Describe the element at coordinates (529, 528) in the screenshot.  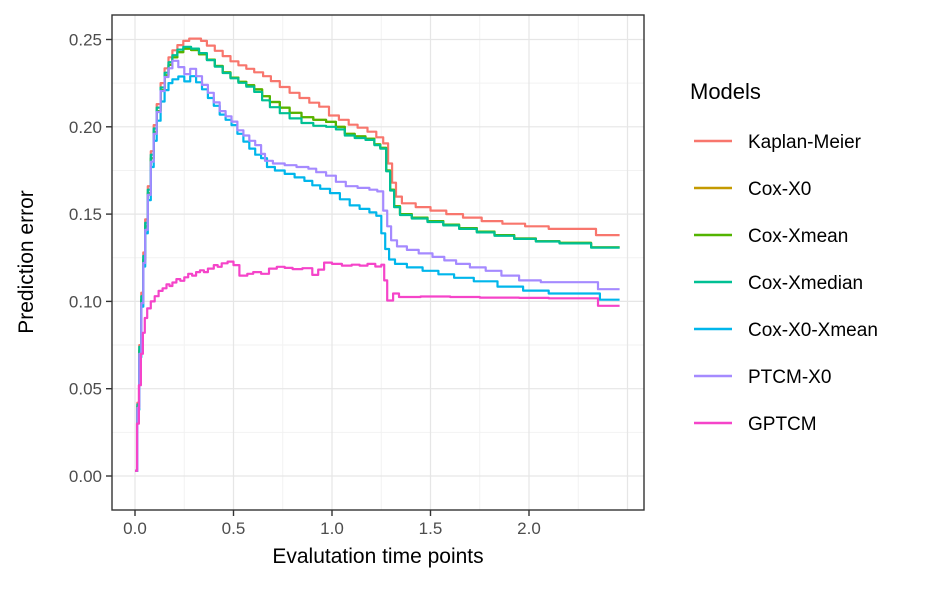
I see `x-tick-label: 2.0` at that location.